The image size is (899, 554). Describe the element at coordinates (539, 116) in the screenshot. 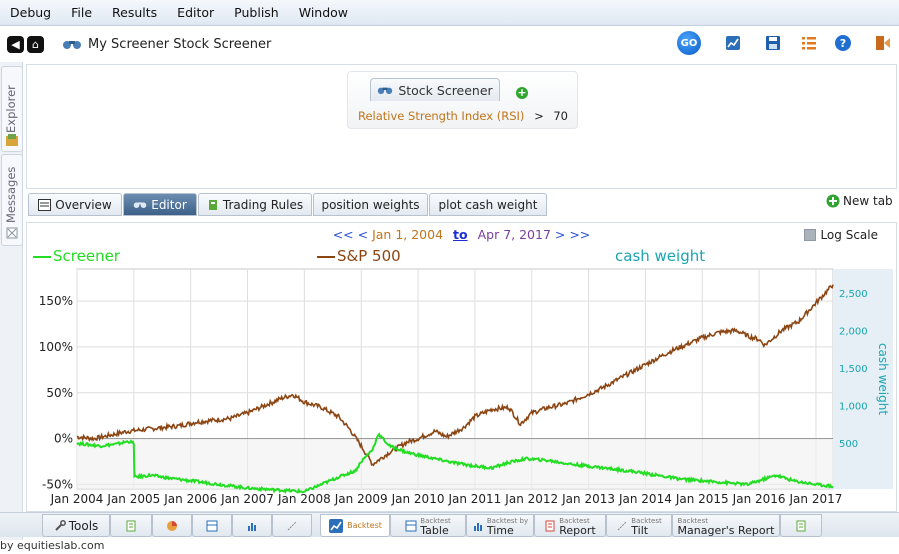

I see `rule-operator: >` at that location.